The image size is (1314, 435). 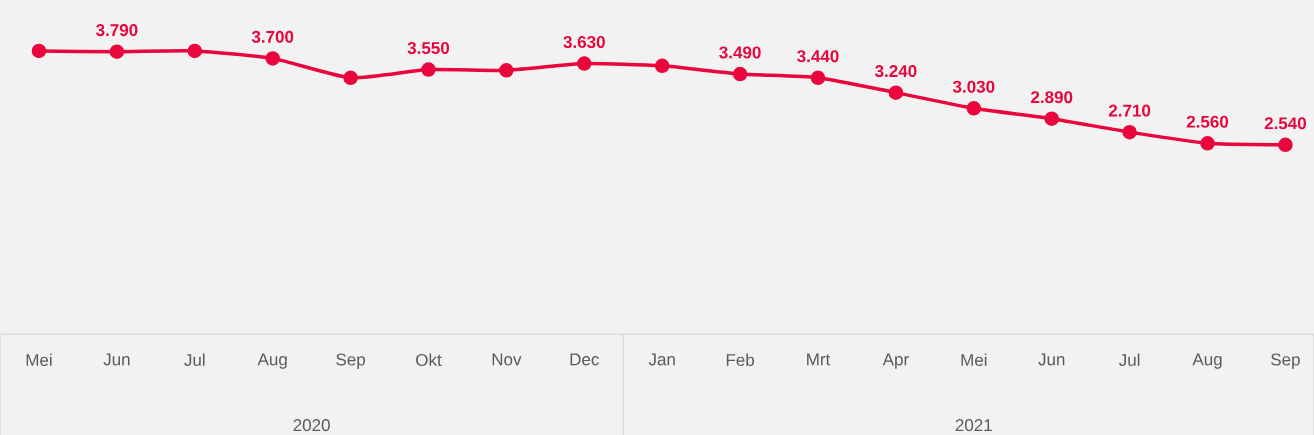 What do you see at coordinates (1129, 110) in the screenshot?
I see `data-label: 2.710` at bounding box center [1129, 110].